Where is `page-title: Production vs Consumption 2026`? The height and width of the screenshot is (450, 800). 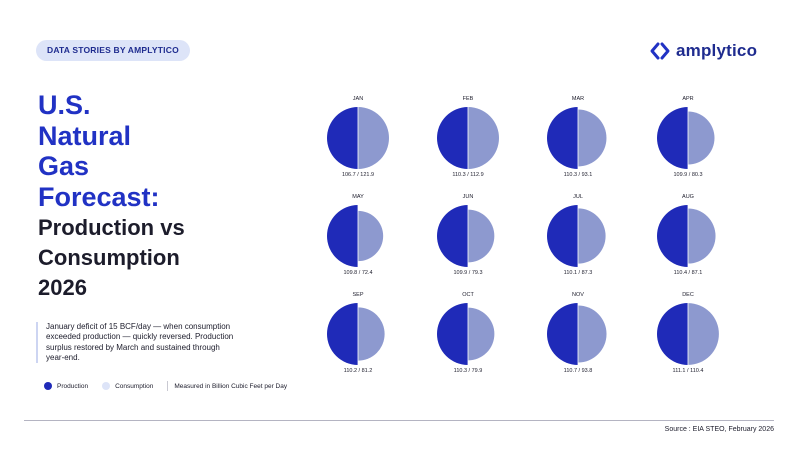
page-title: Production vs Consumption 2026 is located at coordinates (143, 258).